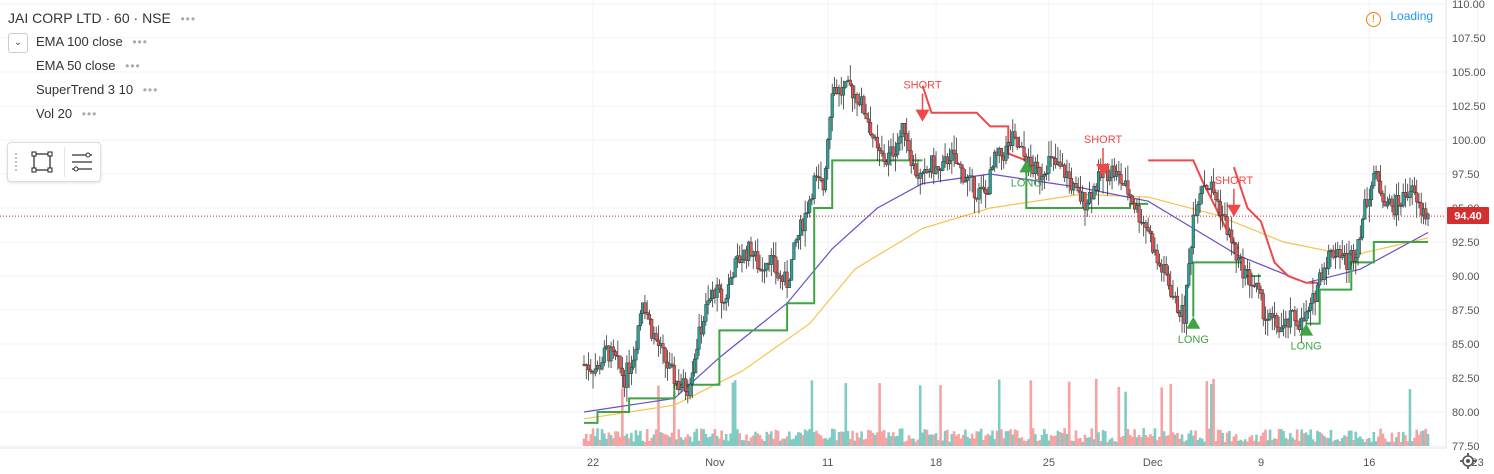 The image size is (1494, 474). What do you see at coordinates (85, 89) in the screenshot?
I see `indicator-label: SuperTrend 3 10` at bounding box center [85, 89].